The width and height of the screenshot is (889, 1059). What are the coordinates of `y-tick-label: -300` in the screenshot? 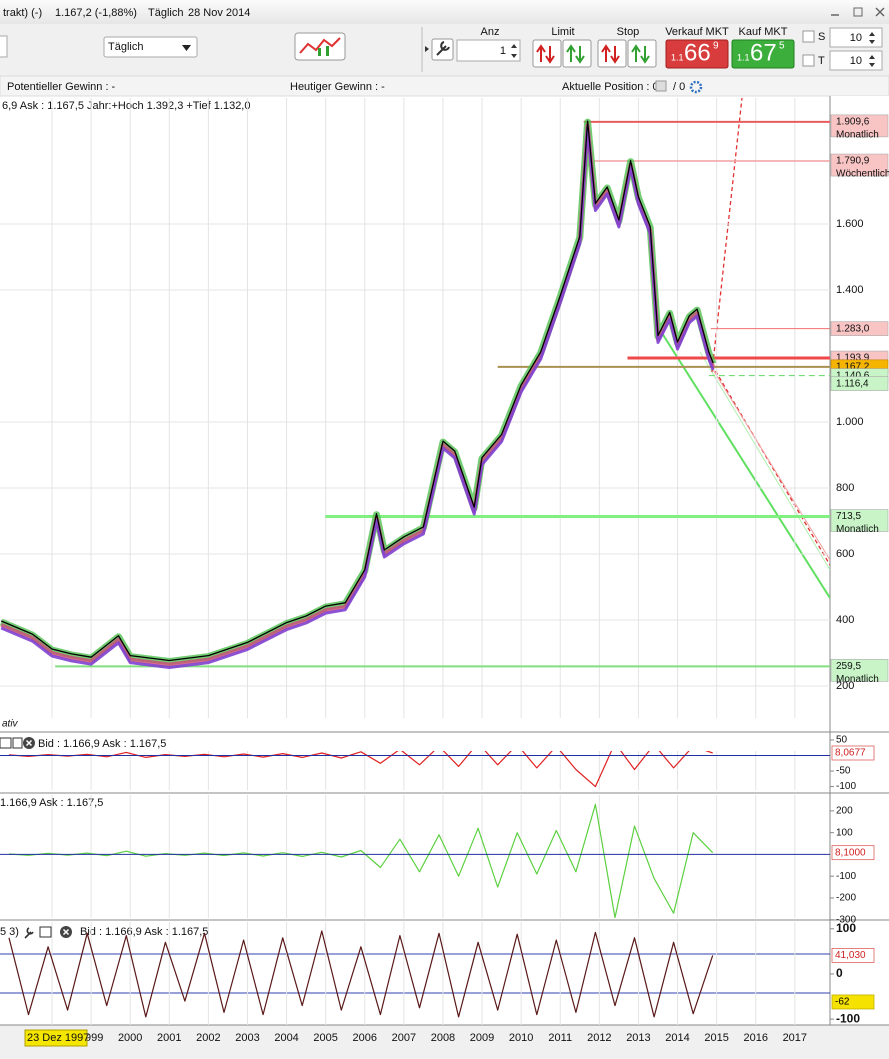 It's located at (846, 919).